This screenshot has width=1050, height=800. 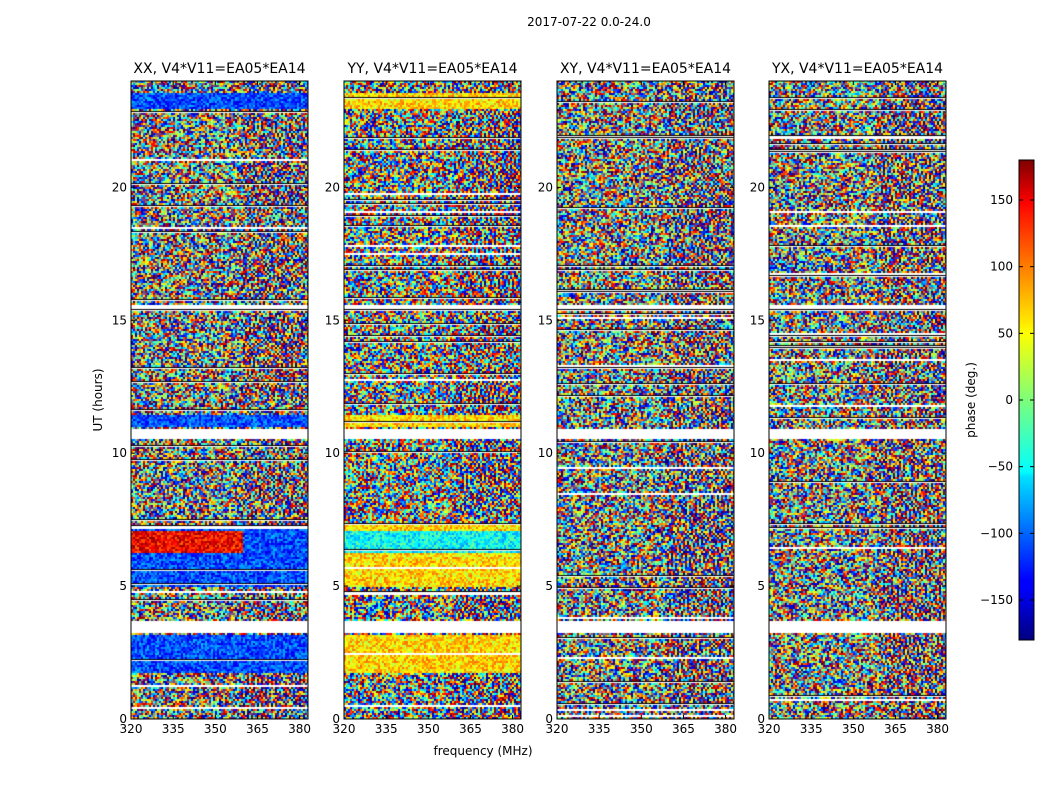 What do you see at coordinates (482, 751) in the screenshot?
I see `x-axis-label: frequency (MHz)` at bounding box center [482, 751].